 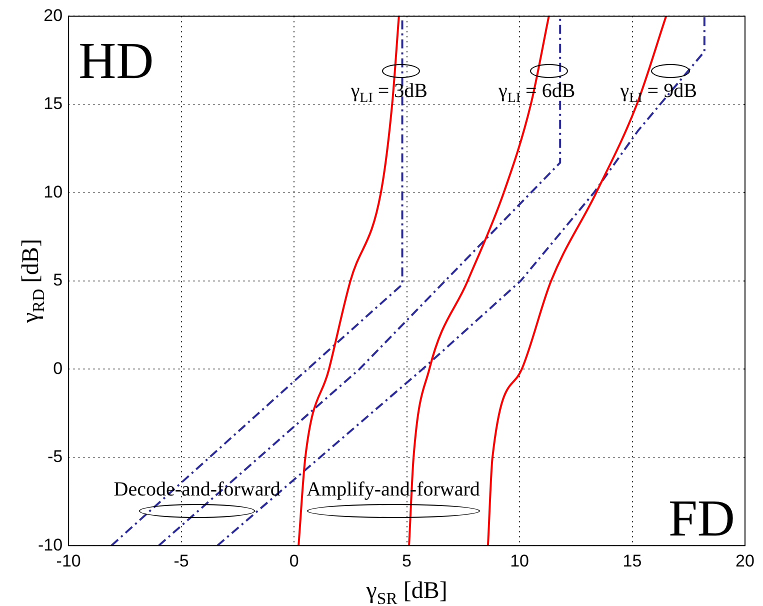 I want to click on y-tick-label: 15, so click(x=53, y=104).